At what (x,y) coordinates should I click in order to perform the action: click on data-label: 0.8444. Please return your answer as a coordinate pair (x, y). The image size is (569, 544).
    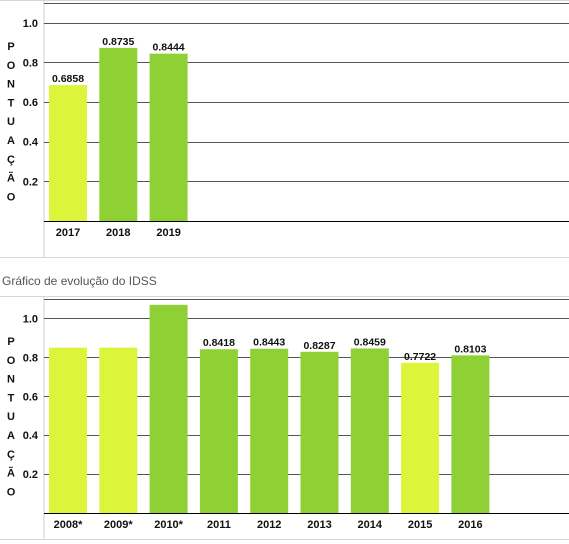
    Looking at the image, I should click on (169, 48).